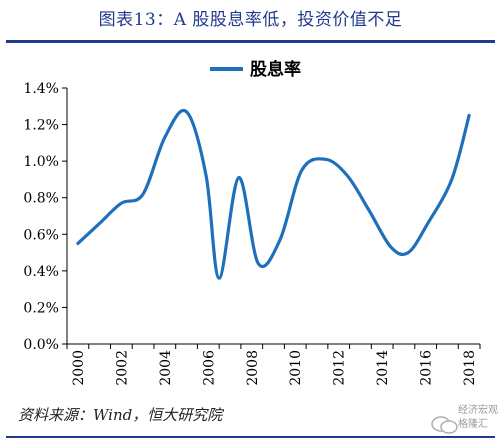 The height and width of the screenshot is (445, 501). I want to click on y-tick-label: 0.8%, so click(41, 199).